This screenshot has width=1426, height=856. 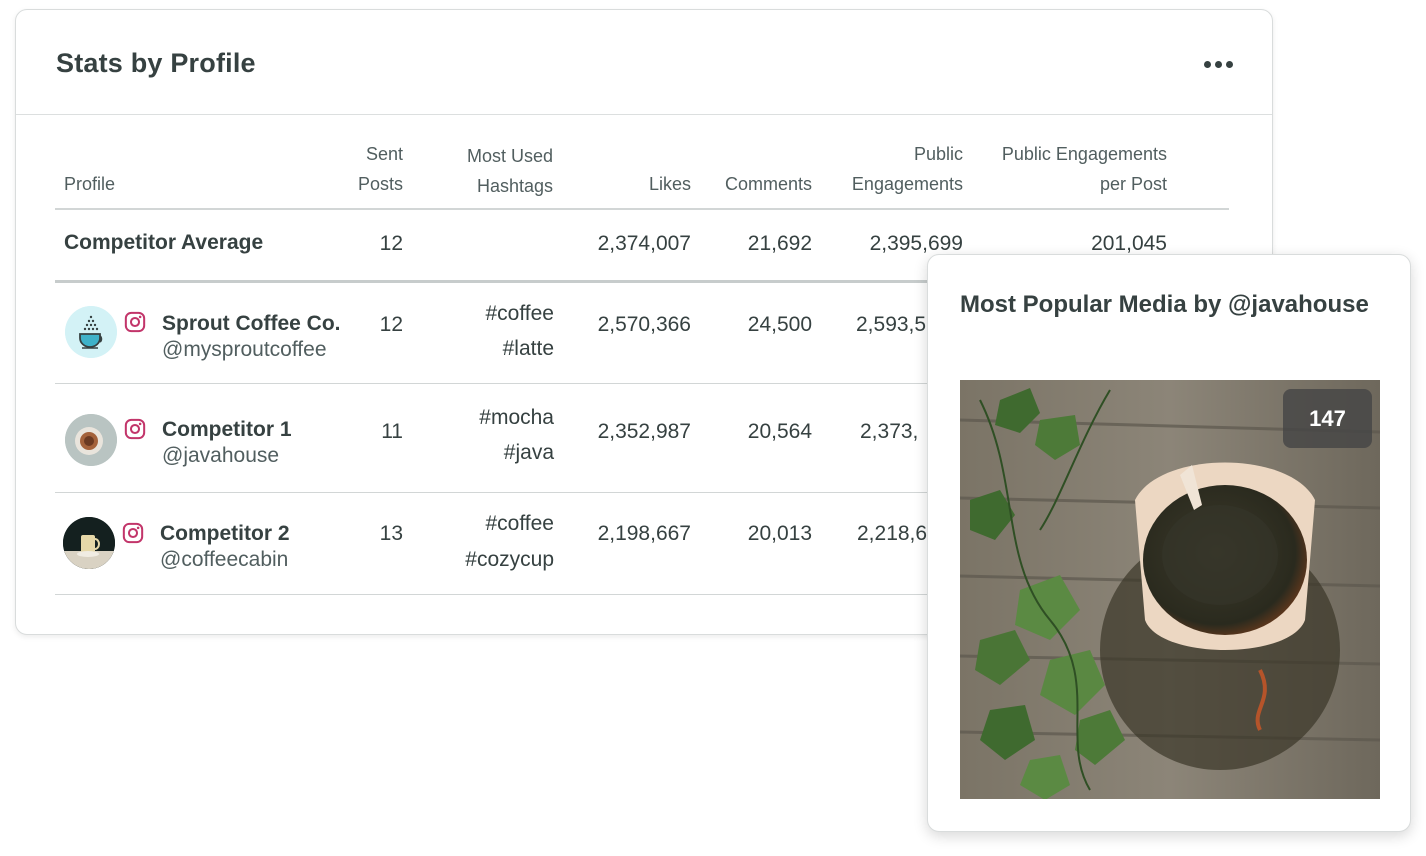 I want to click on header-comments: Comments, so click(x=768, y=184).